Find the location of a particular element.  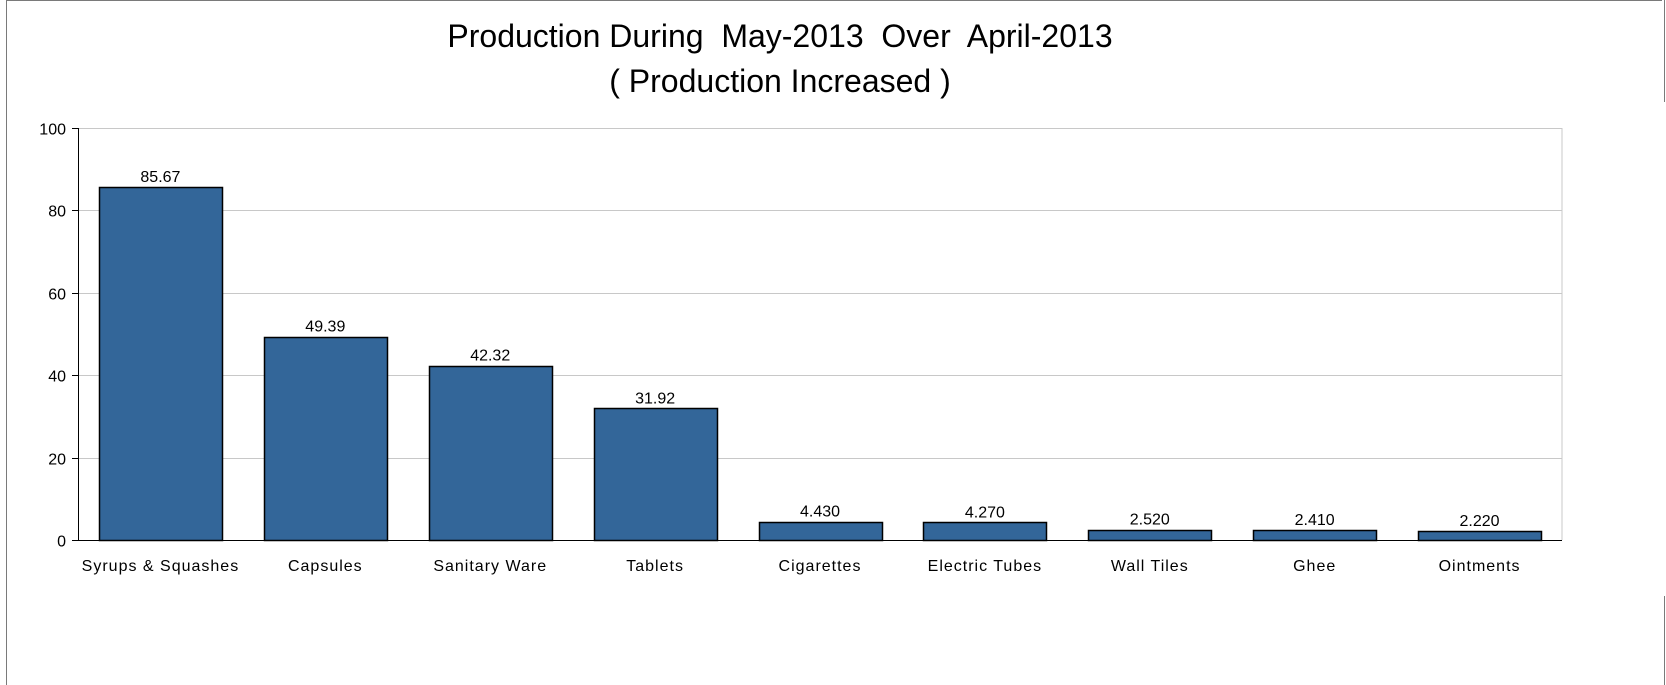

x-tick-label: Sanitary Ware is located at coordinates (490, 566).